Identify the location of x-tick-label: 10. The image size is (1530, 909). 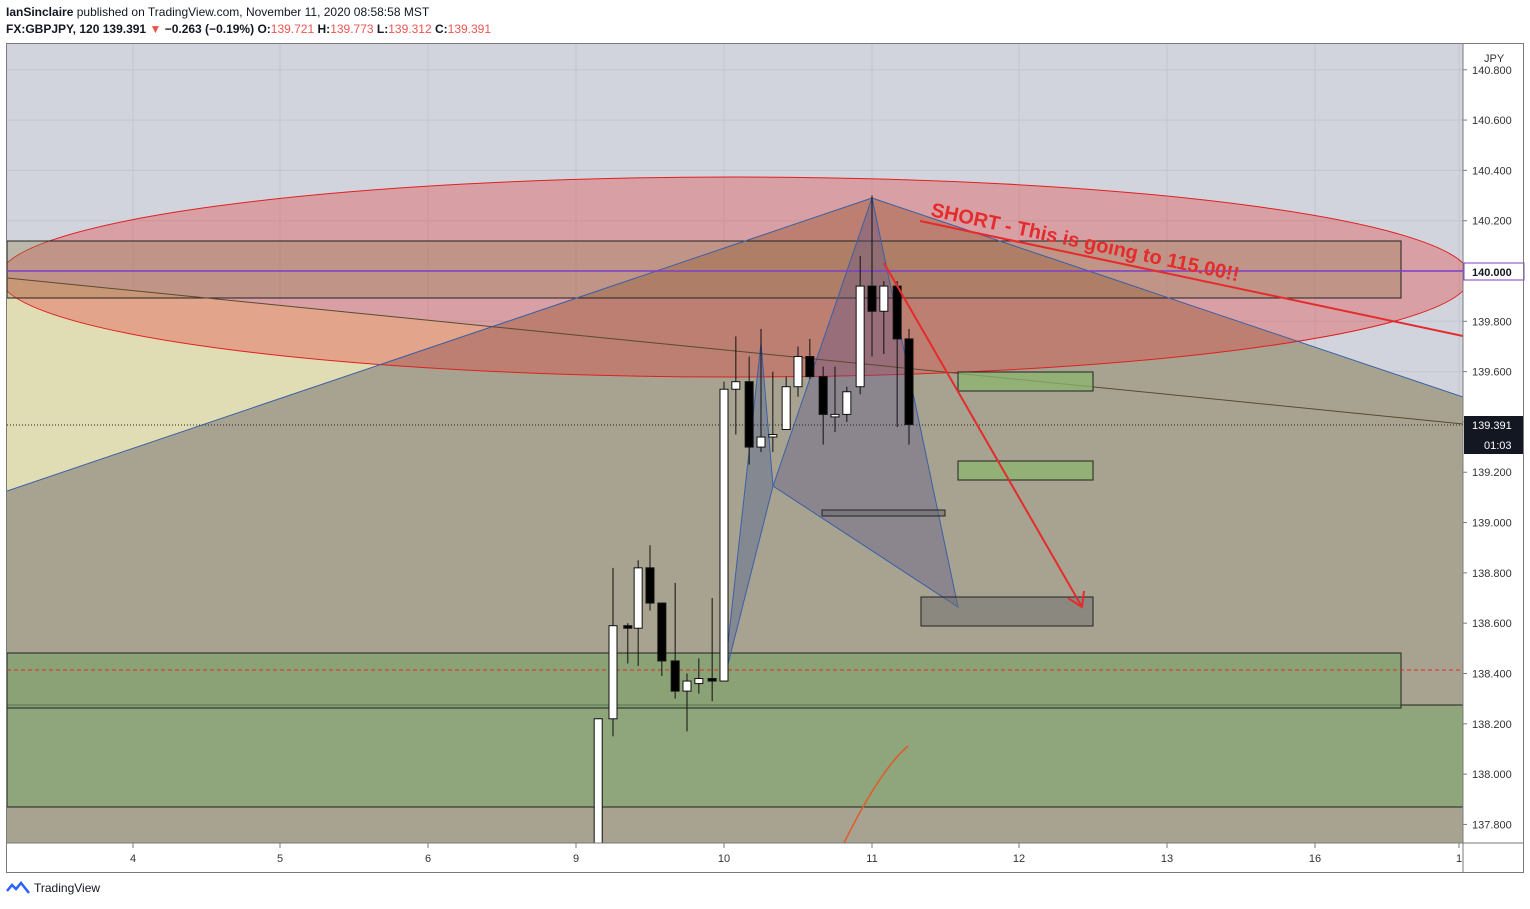
(724, 859).